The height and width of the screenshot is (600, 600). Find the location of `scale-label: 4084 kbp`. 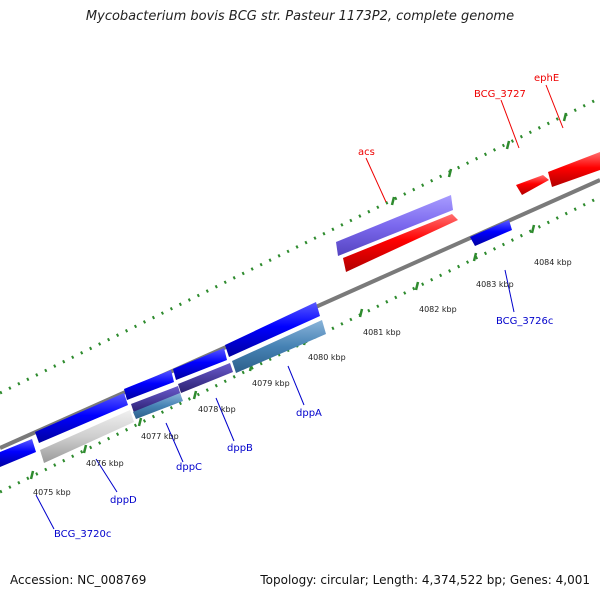

scale-label: 4084 kbp is located at coordinates (553, 262).